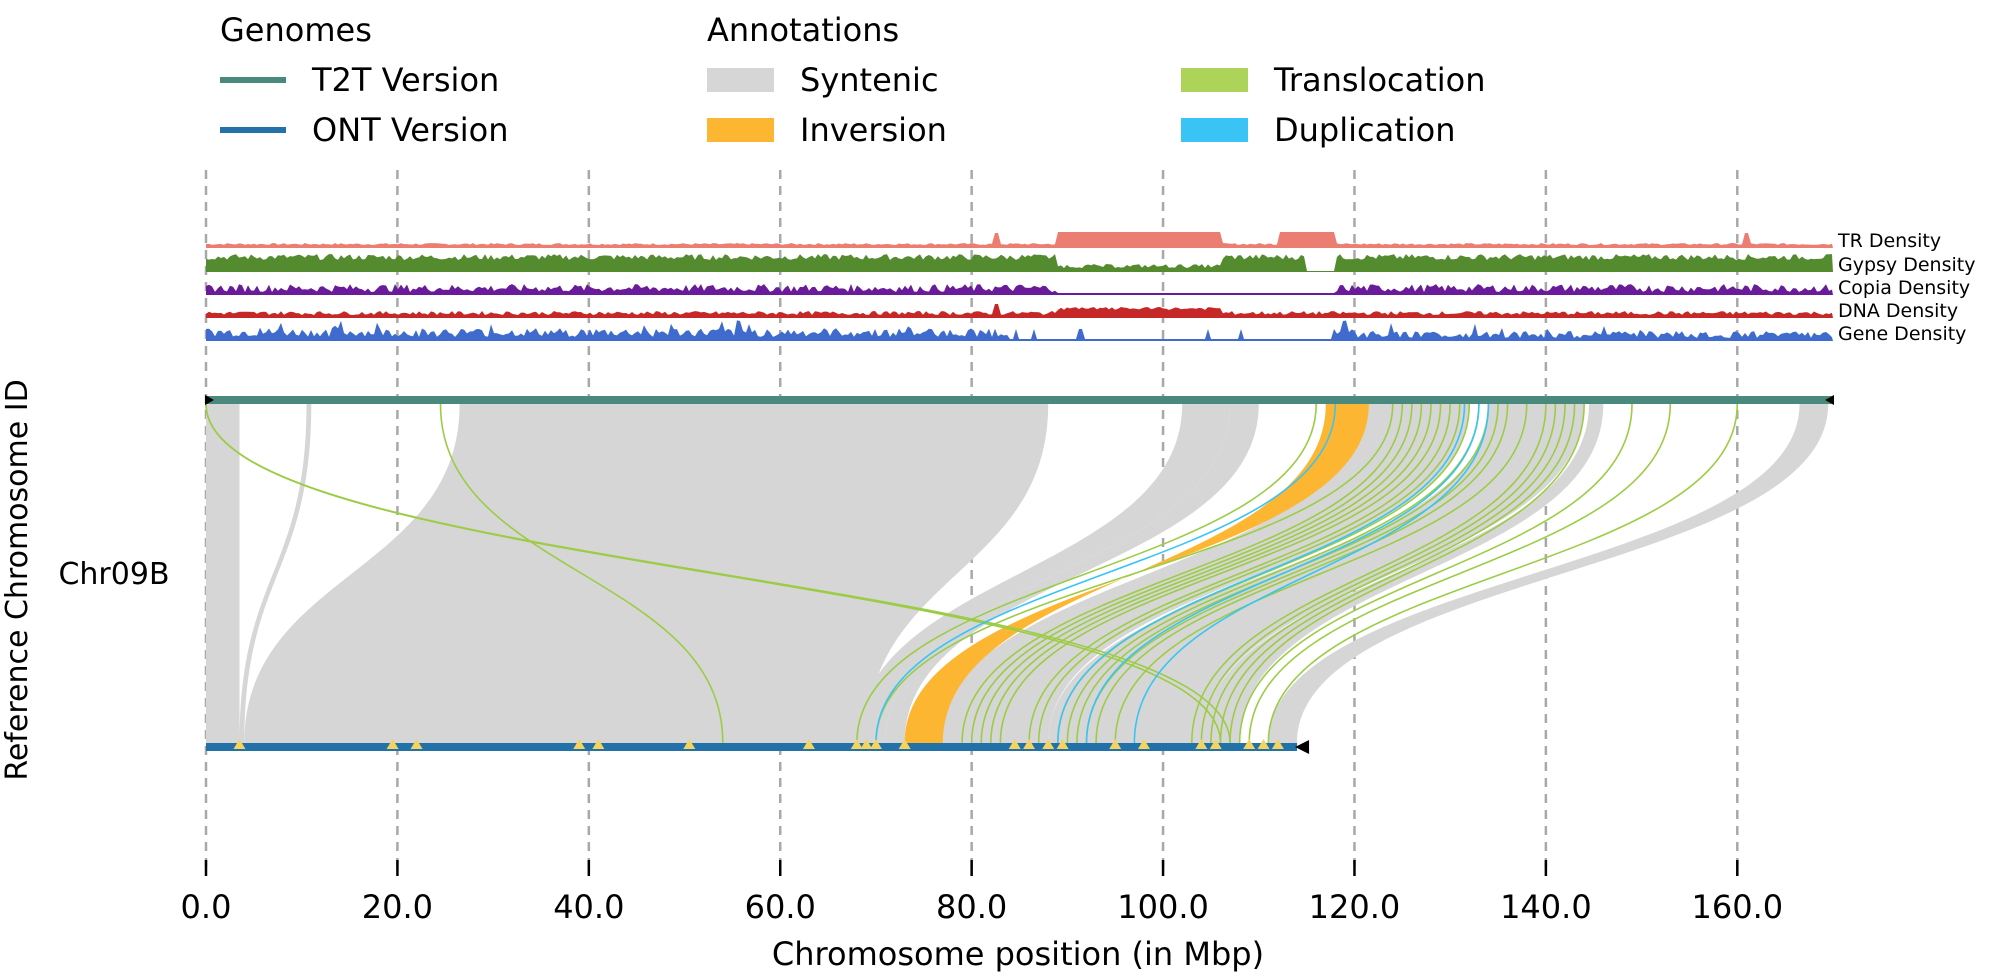 This screenshot has height=976, width=1991. Describe the element at coordinates (803, 30) in the screenshot. I see `annotations-legend-title: Annotations` at that location.